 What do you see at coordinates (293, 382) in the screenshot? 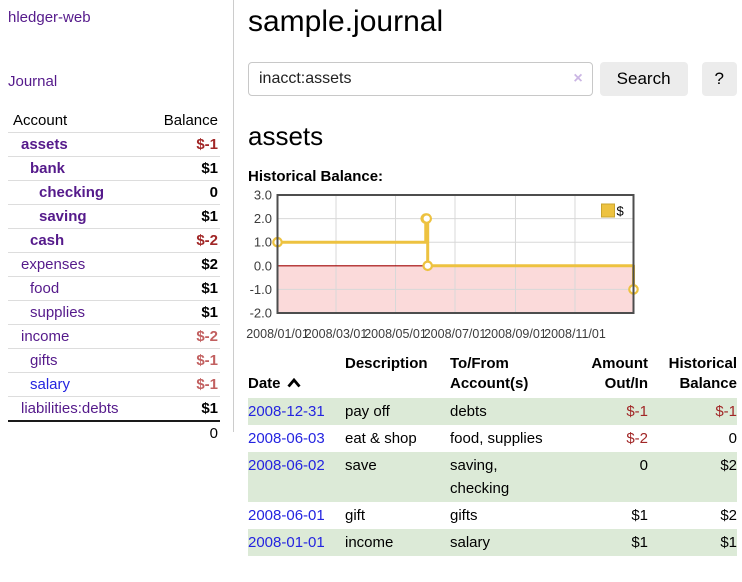
I see `chevron-up-icon` at bounding box center [293, 382].